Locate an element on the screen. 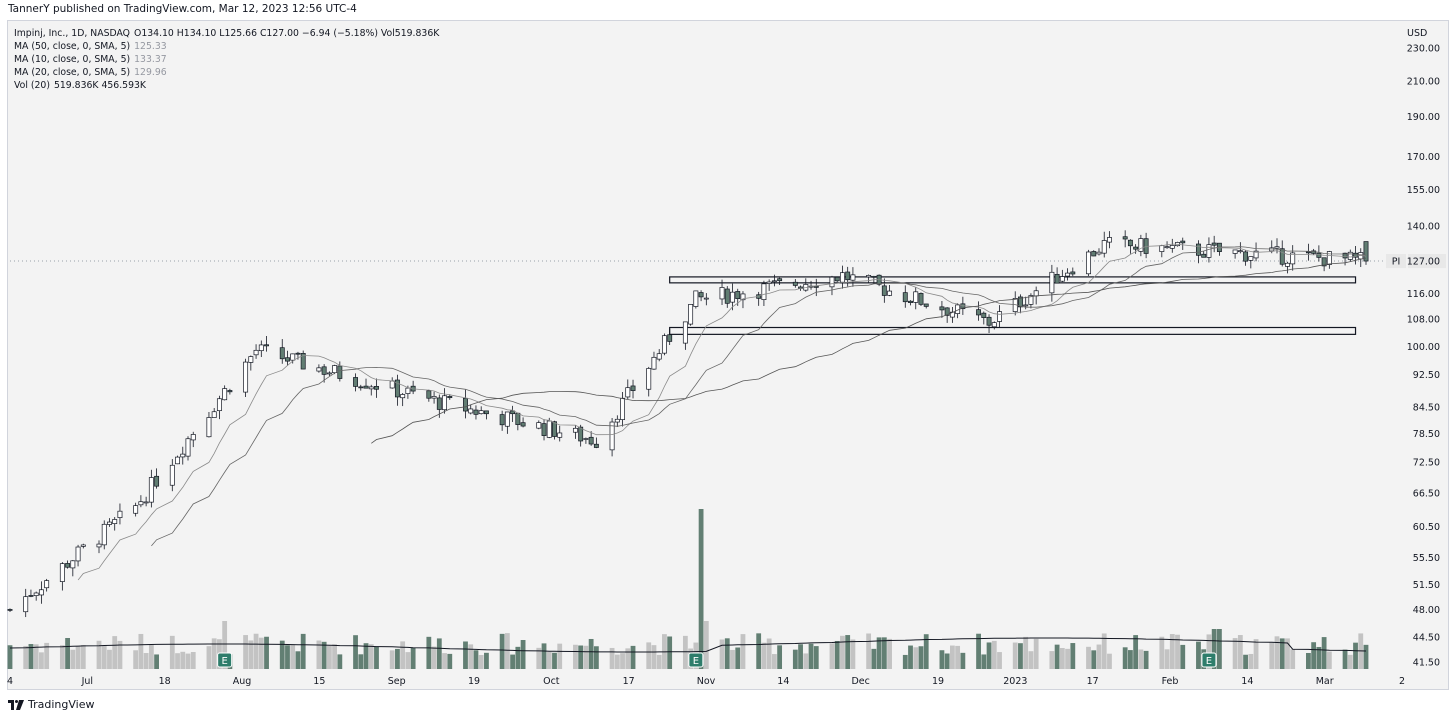 The height and width of the screenshot is (720, 1456). legend-ma10-label: MA (10, close, 0, SMA, 5) is located at coordinates (72, 59).